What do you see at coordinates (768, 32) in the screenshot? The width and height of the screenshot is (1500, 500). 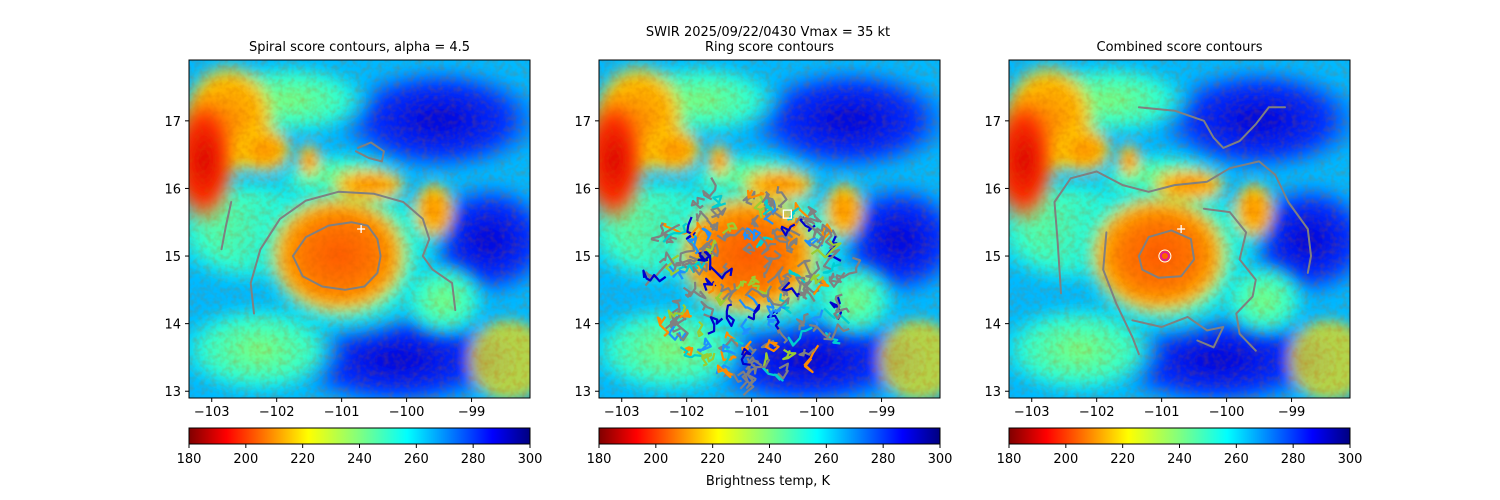 I see `figure-suptitle: SWIR 2025/09/22/0430 Vmax = 35 kt` at bounding box center [768, 32].